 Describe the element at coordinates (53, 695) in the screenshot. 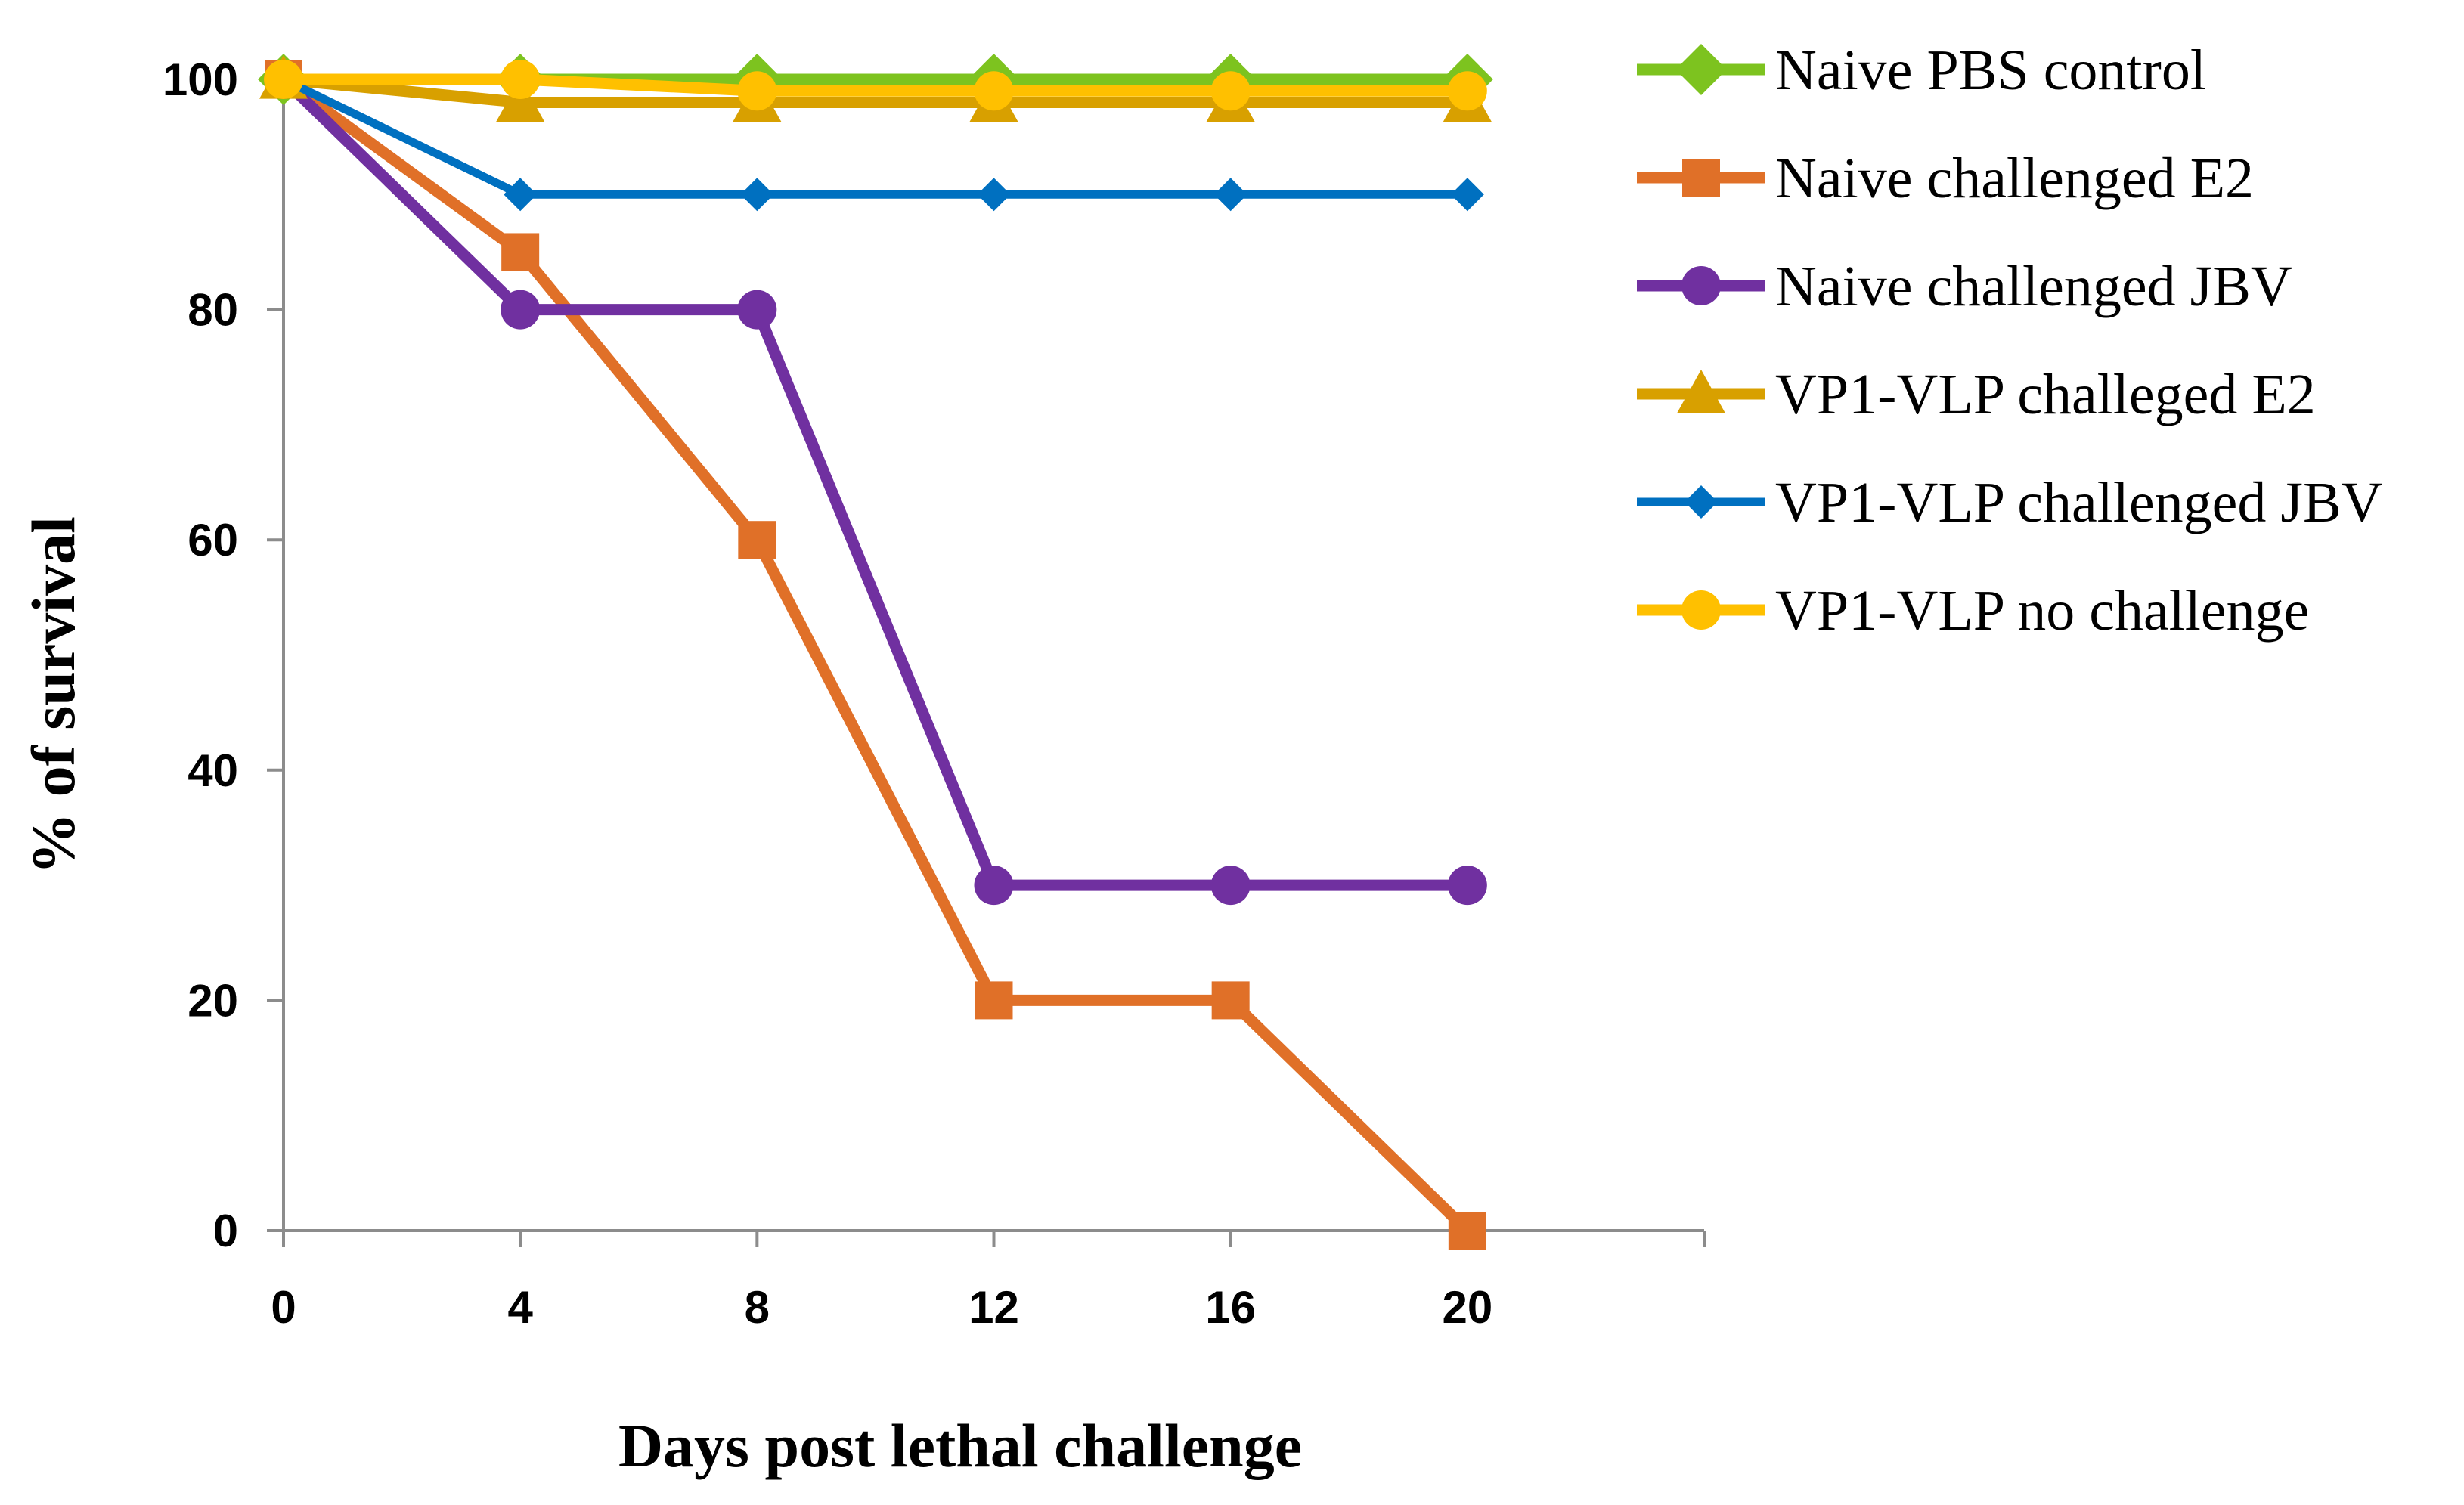

I see `y-axis-title: % of survival` at that location.